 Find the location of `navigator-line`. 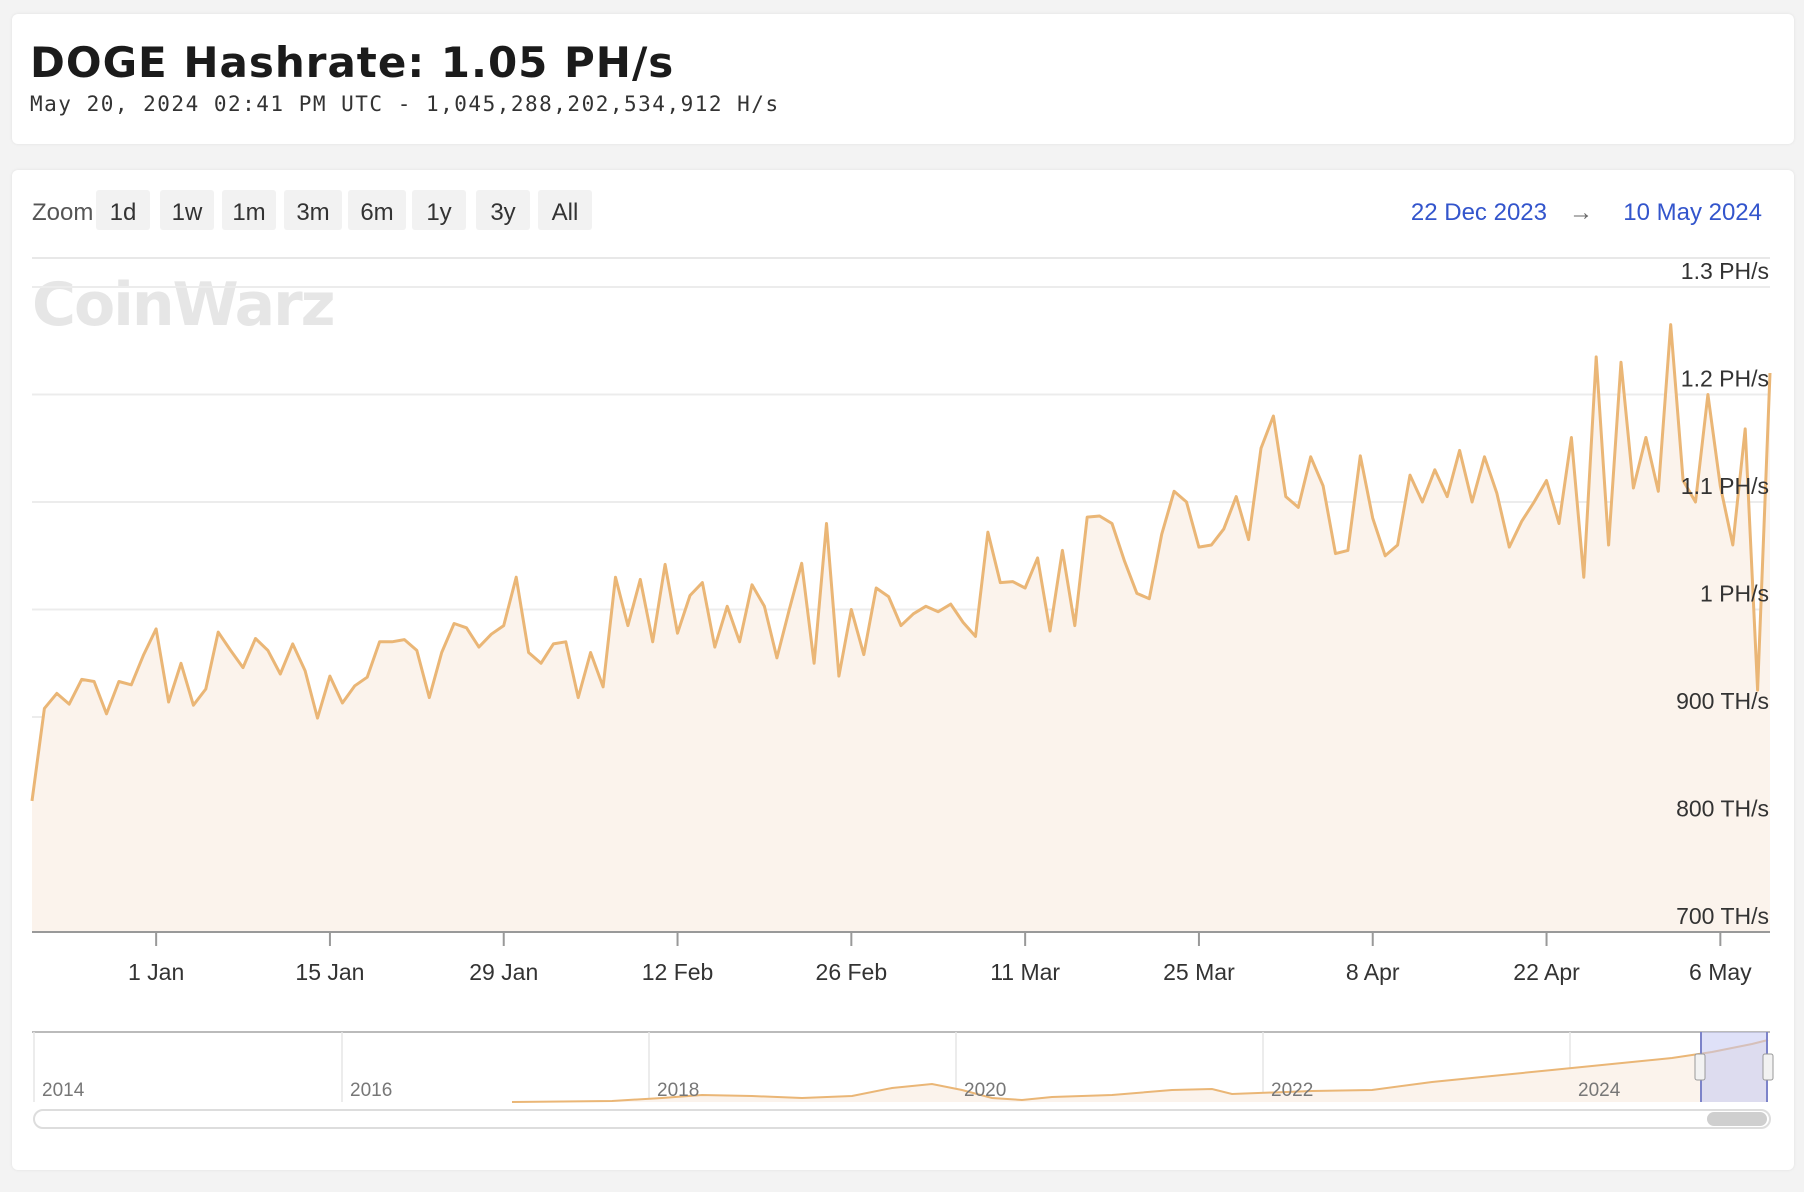

navigator-line is located at coordinates (1140, 1071).